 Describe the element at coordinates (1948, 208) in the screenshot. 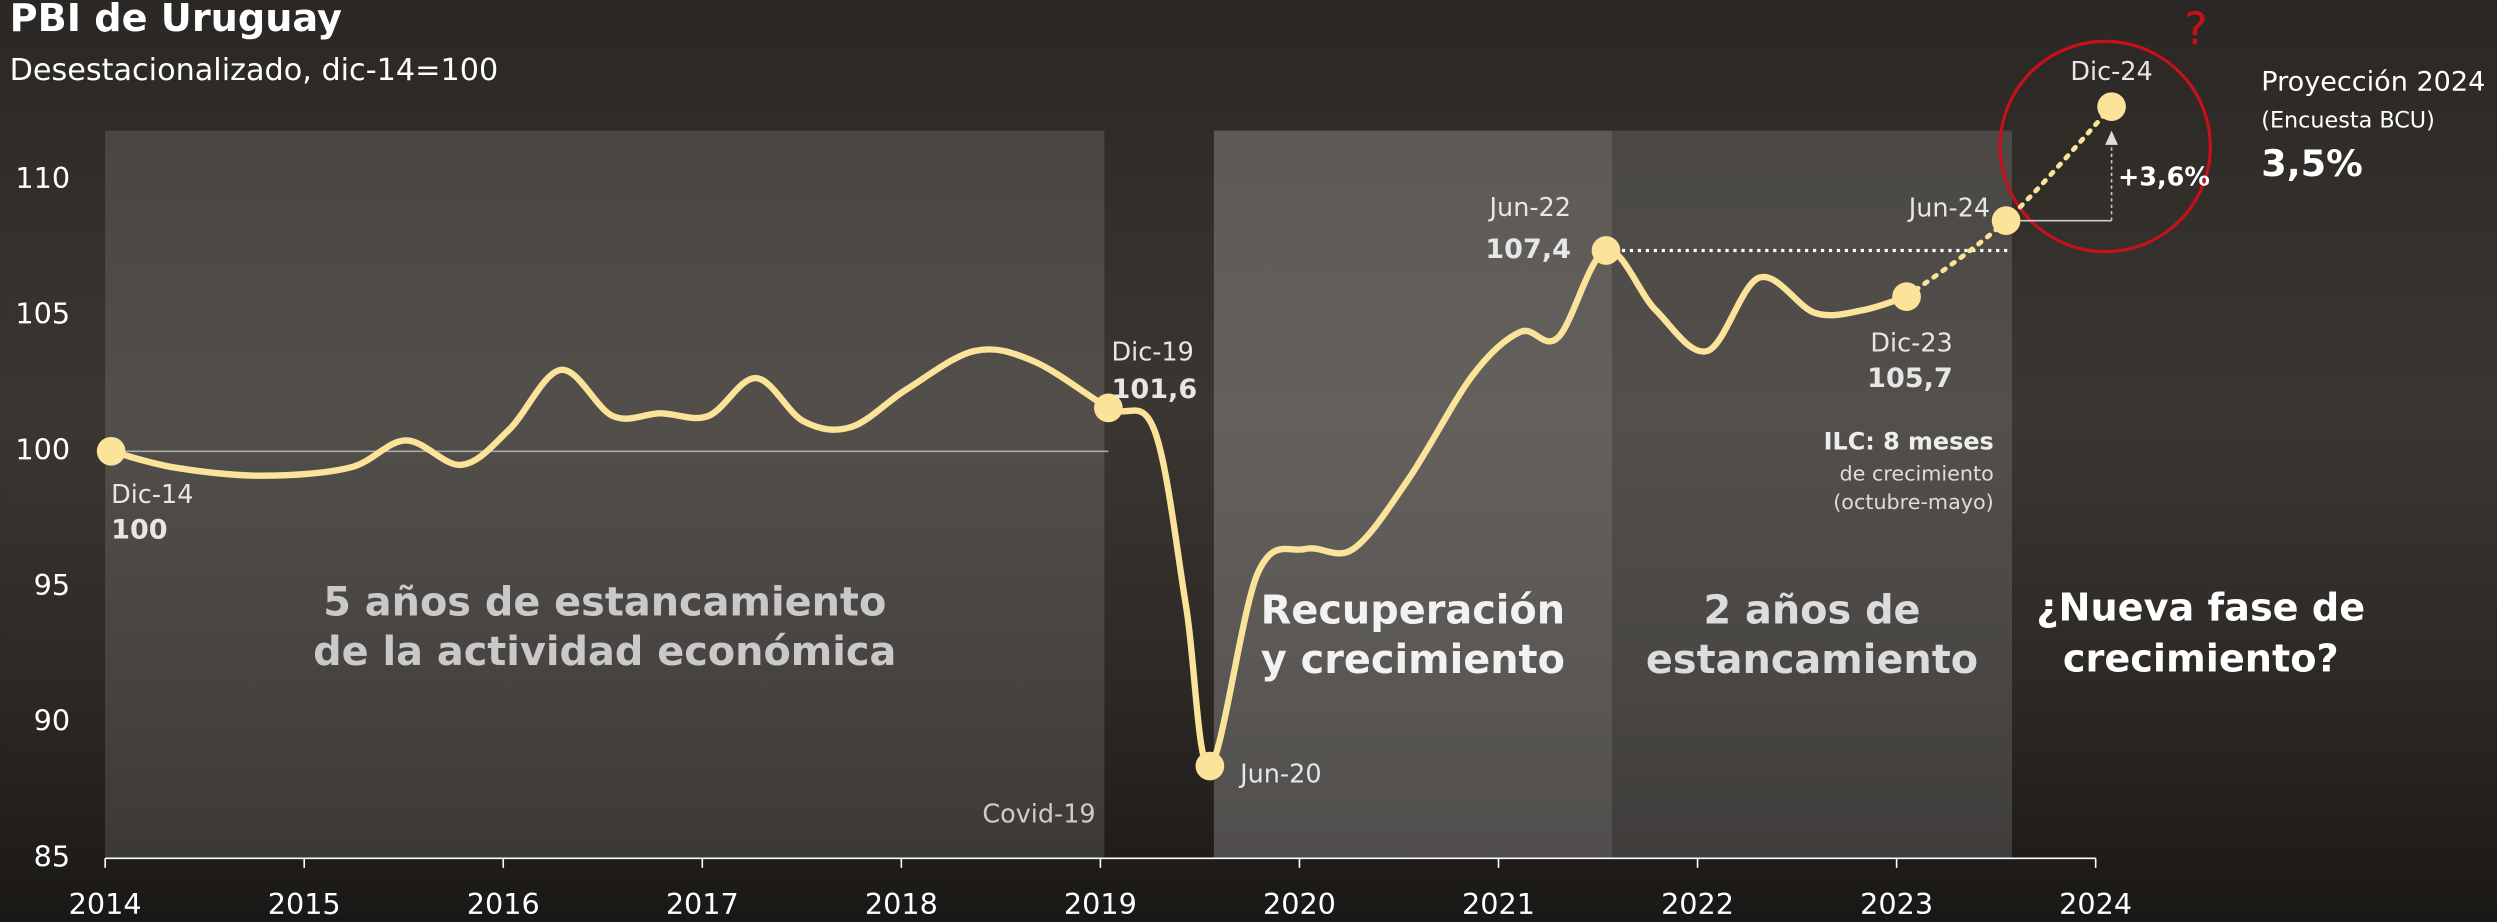

I see `point-label: Jun-24` at that location.